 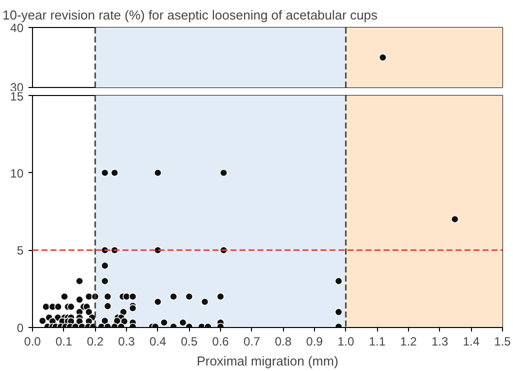 I want to click on chart-title: 10-year revision rate (%) for aseptic loosening of acetabular cups, so click(x=190, y=15).